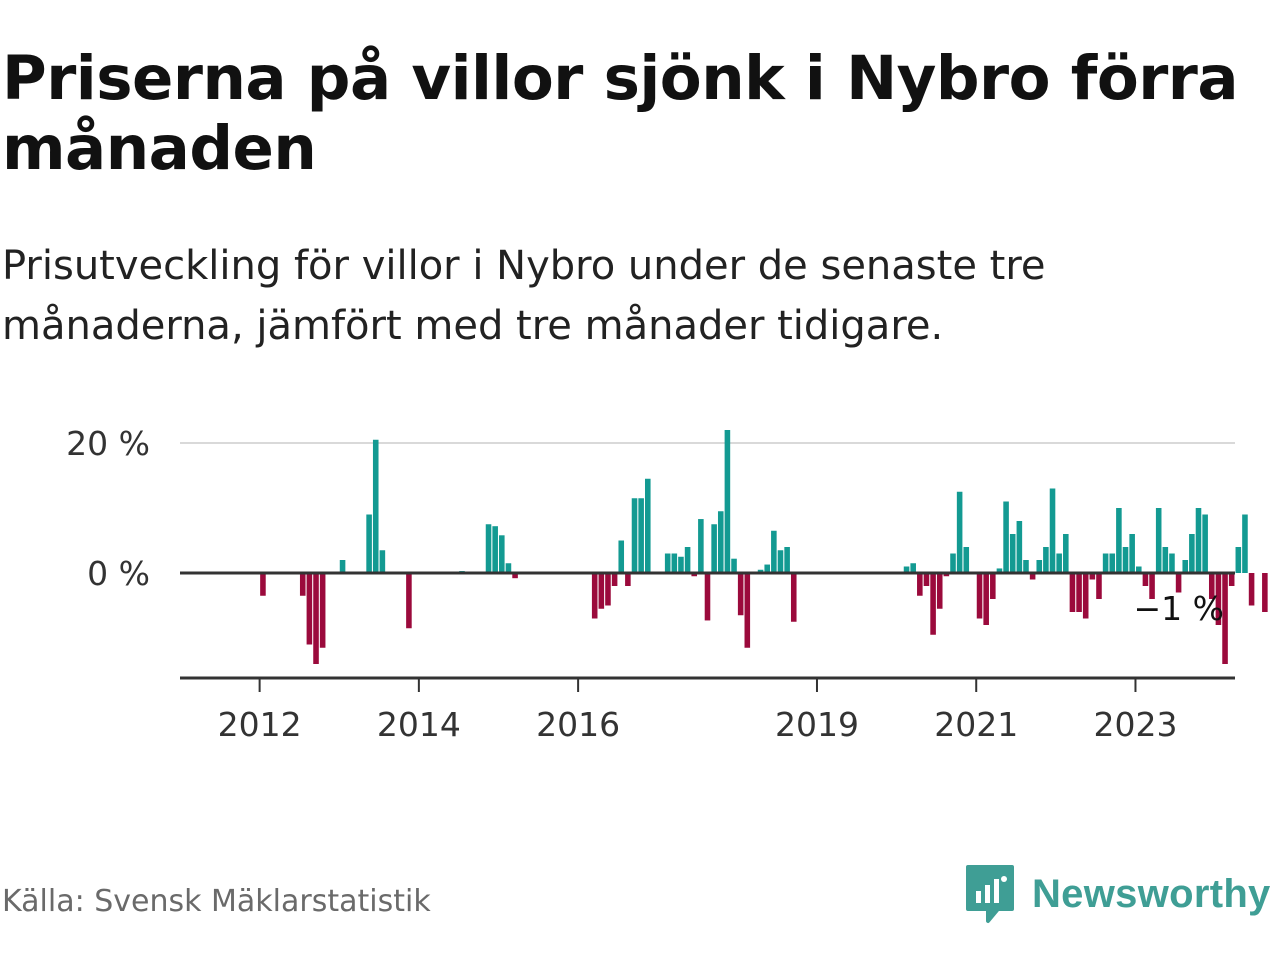 The width and height of the screenshot is (1280, 960). What do you see at coordinates (260, 724) in the screenshot?
I see `x-tick-label: 2012` at bounding box center [260, 724].